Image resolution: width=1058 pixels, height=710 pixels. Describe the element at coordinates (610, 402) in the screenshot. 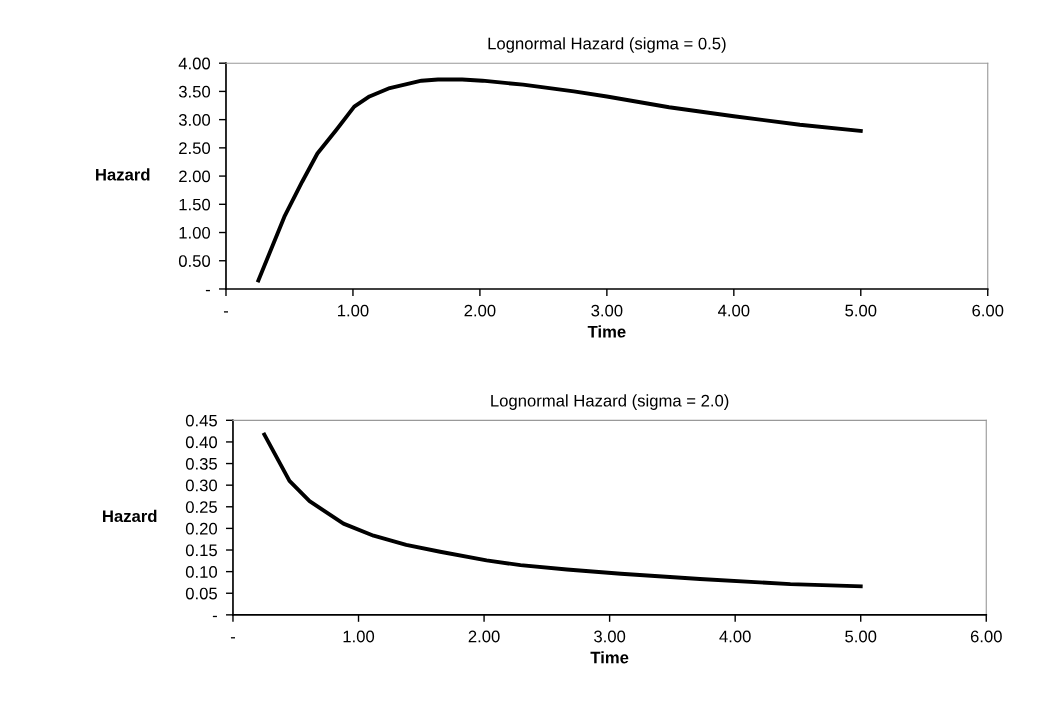

I see `chart-title: Lognormal Hazard (sigma = 2.0)` at that location.